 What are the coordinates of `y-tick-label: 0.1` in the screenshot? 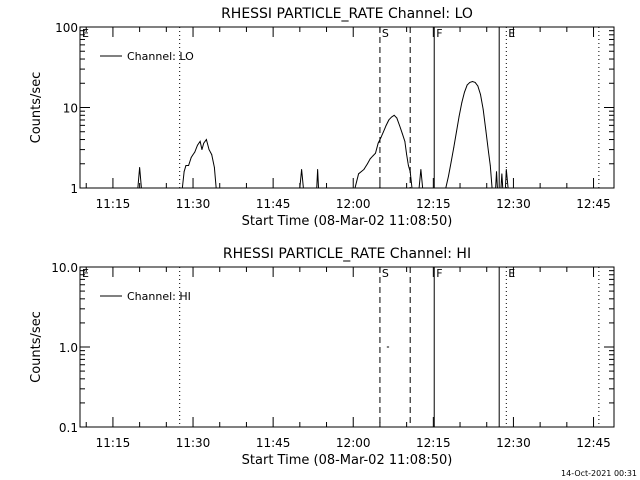 It's located at (68, 428).